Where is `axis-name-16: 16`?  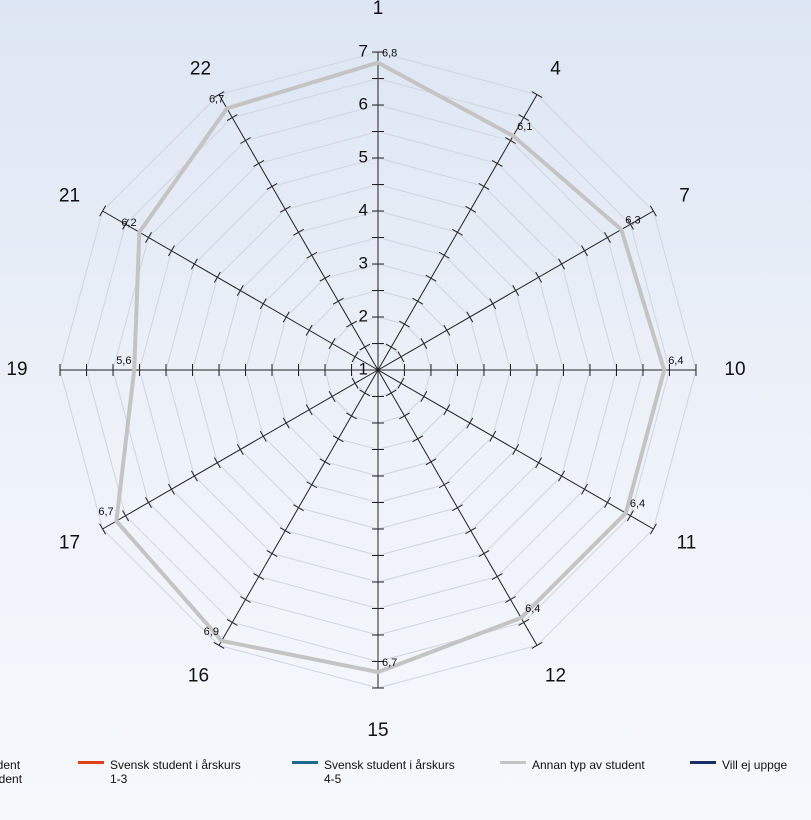 axis-name-16: 16 is located at coordinates (198, 676).